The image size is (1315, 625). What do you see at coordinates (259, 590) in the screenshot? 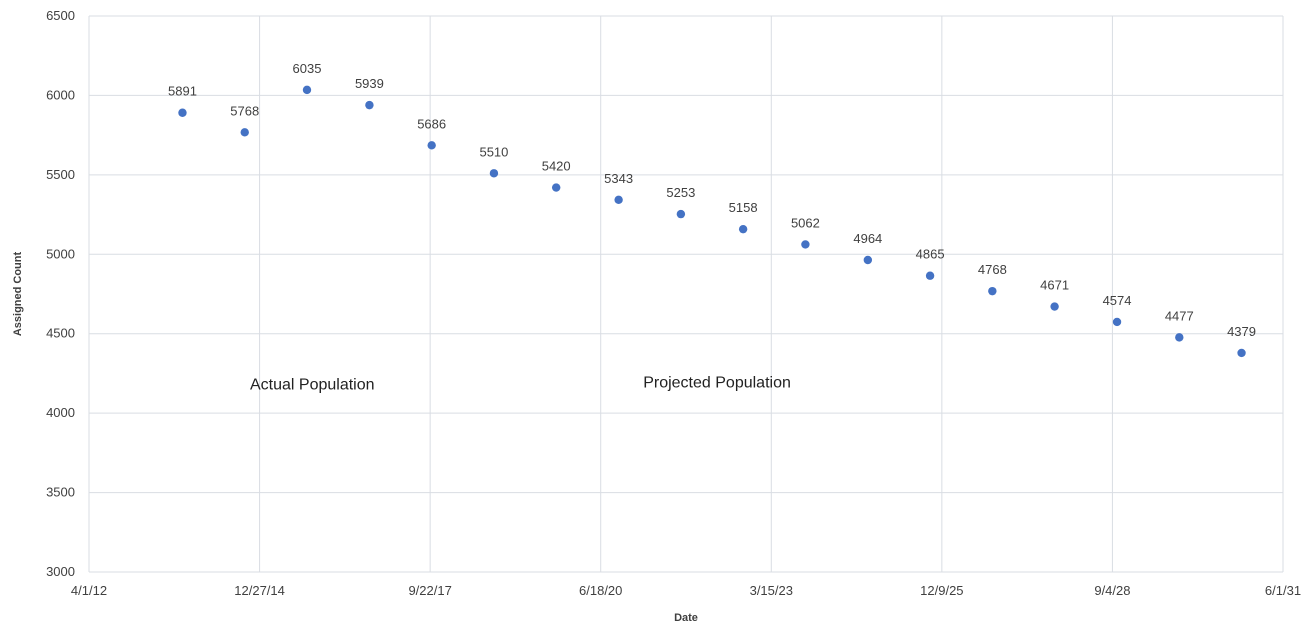
I see `x-tick-label: 12/27/14` at bounding box center [259, 590].